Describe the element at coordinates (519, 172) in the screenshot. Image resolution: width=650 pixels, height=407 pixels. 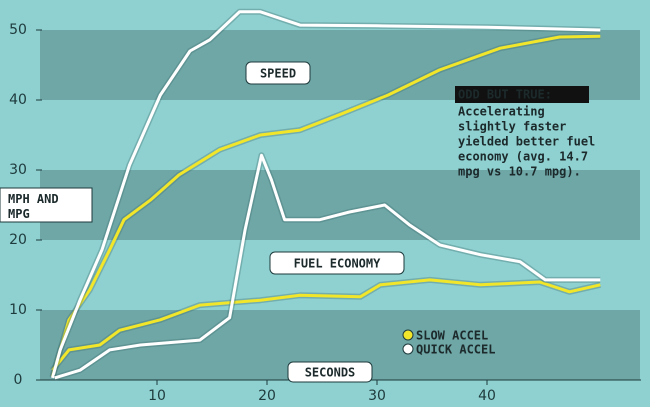
I see `note-line: mpg vs 10.7 mpg).` at that location.